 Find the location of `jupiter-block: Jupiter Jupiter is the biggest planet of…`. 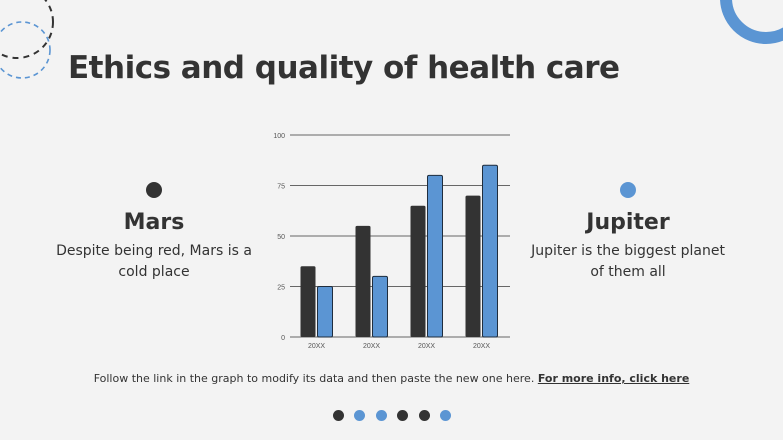

jupiter-block: Jupiter Jupiter is the biggest planet of… is located at coordinates (628, 232).